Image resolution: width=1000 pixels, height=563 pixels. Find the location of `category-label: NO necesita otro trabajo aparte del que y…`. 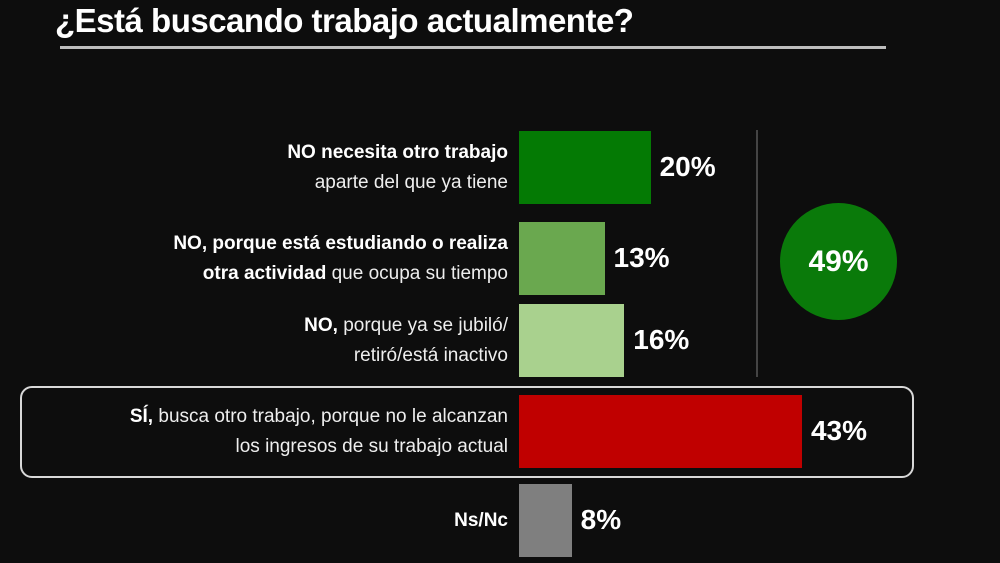

category-label: NO necesita otro trabajo aparte del que y… is located at coordinates (397, 167).